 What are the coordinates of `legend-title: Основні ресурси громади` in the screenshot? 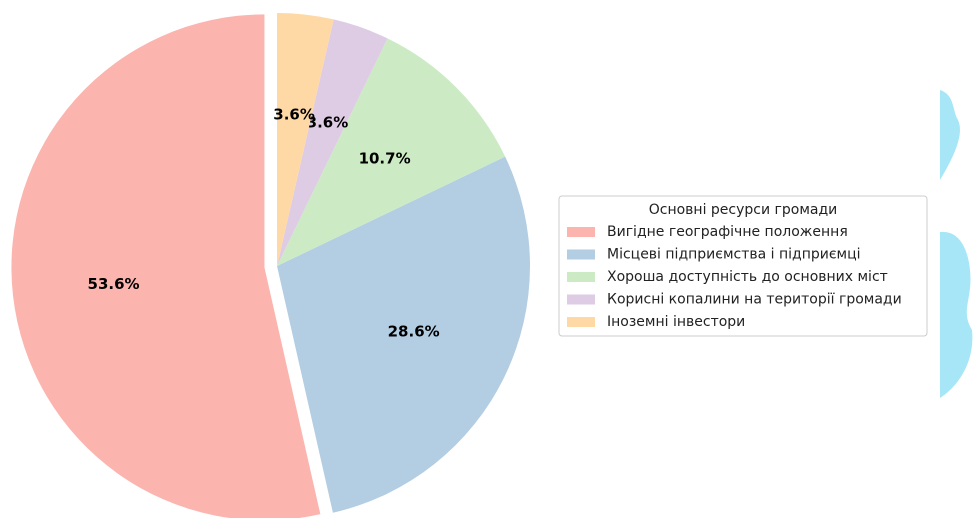 It's located at (743, 210).